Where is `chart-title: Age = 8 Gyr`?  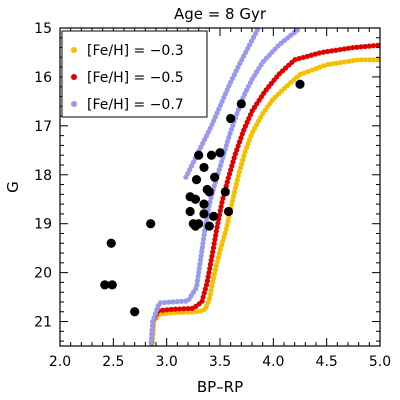
chart-title: Age = 8 Gyr is located at coordinates (220, 14).